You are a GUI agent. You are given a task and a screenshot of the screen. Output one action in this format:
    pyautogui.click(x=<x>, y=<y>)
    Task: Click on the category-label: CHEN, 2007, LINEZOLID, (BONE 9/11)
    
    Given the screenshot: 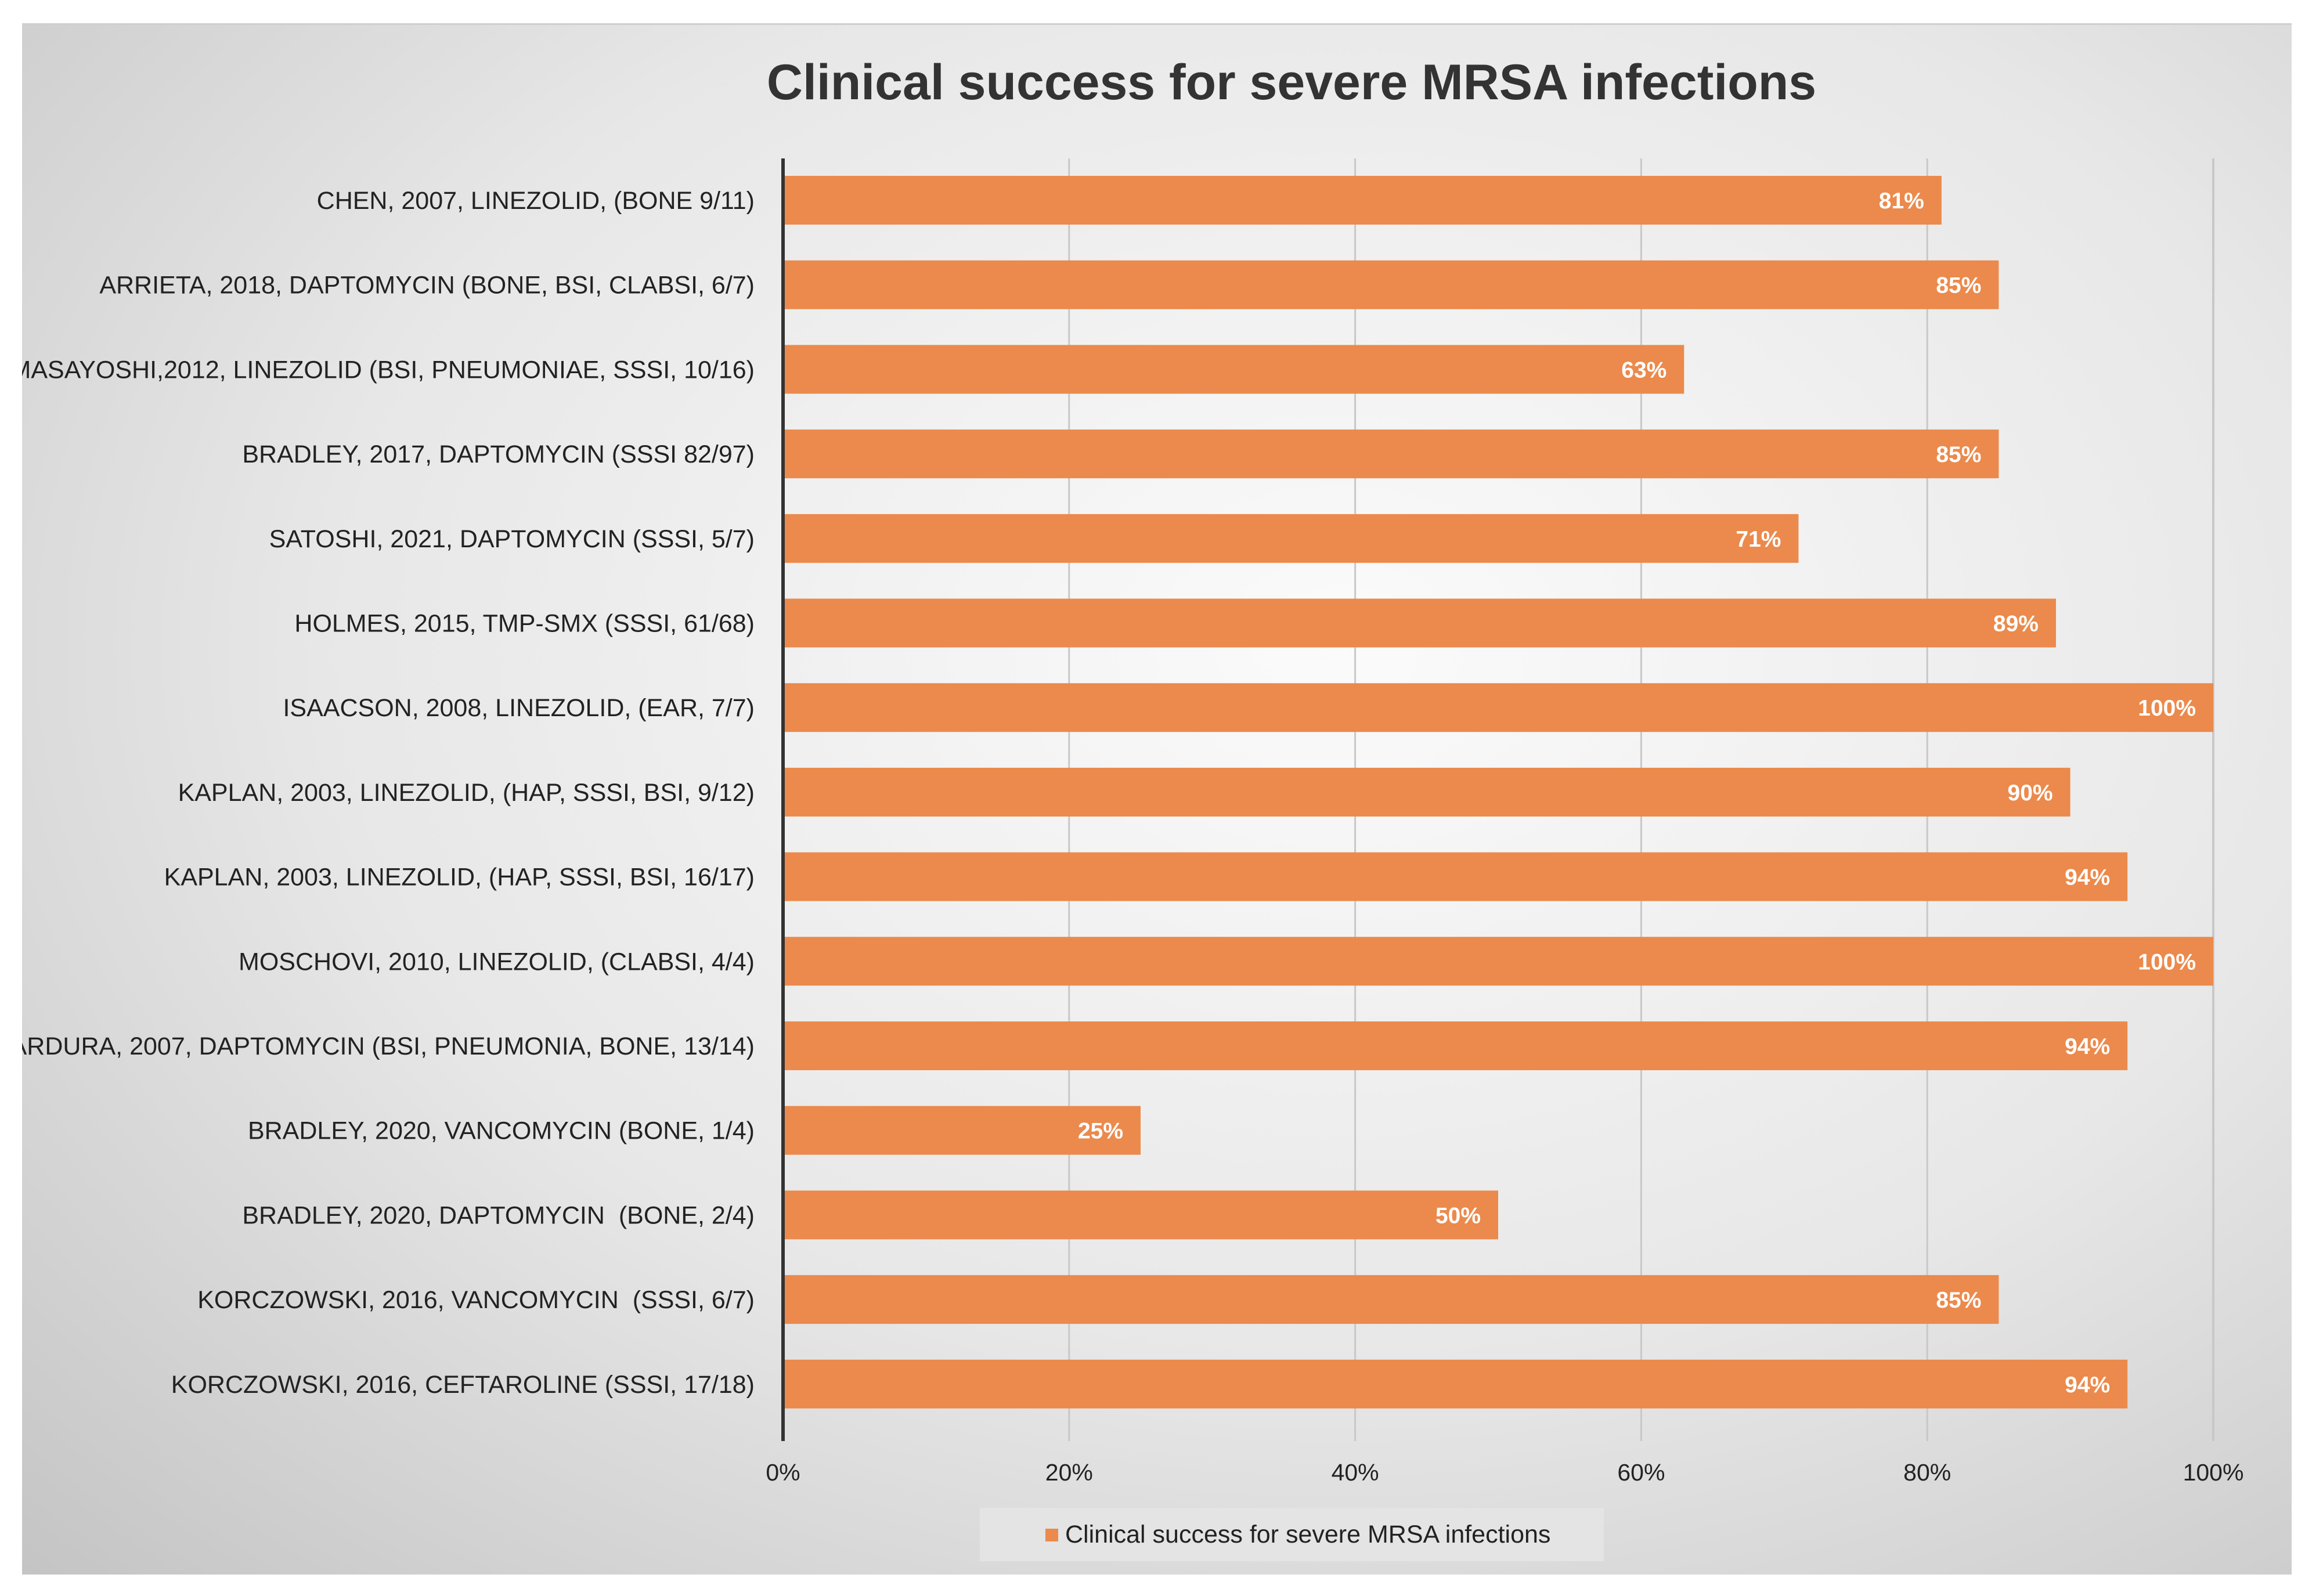 What is the action you would take?
    pyautogui.click(x=536, y=201)
    